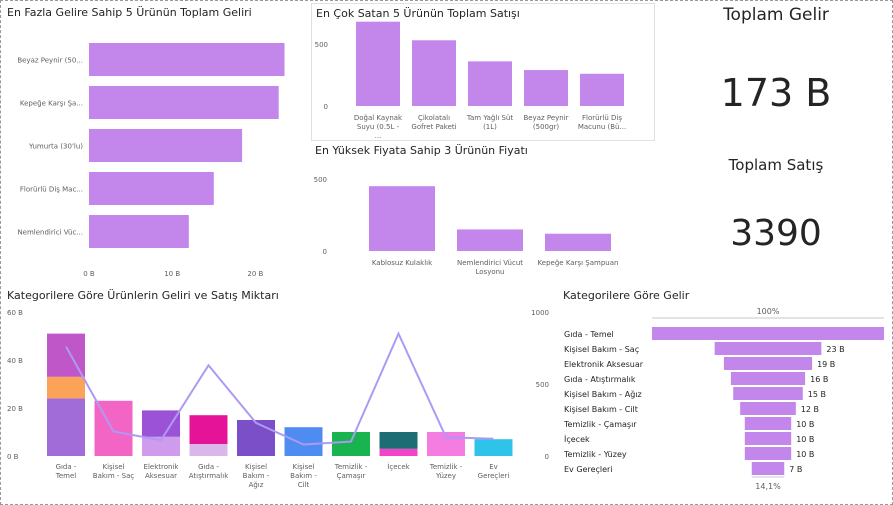 This screenshot has width=893, height=505. Describe the element at coordinates (15, 361) in the screenshot. I see `y-tick-label-left: 40 B` at that location.